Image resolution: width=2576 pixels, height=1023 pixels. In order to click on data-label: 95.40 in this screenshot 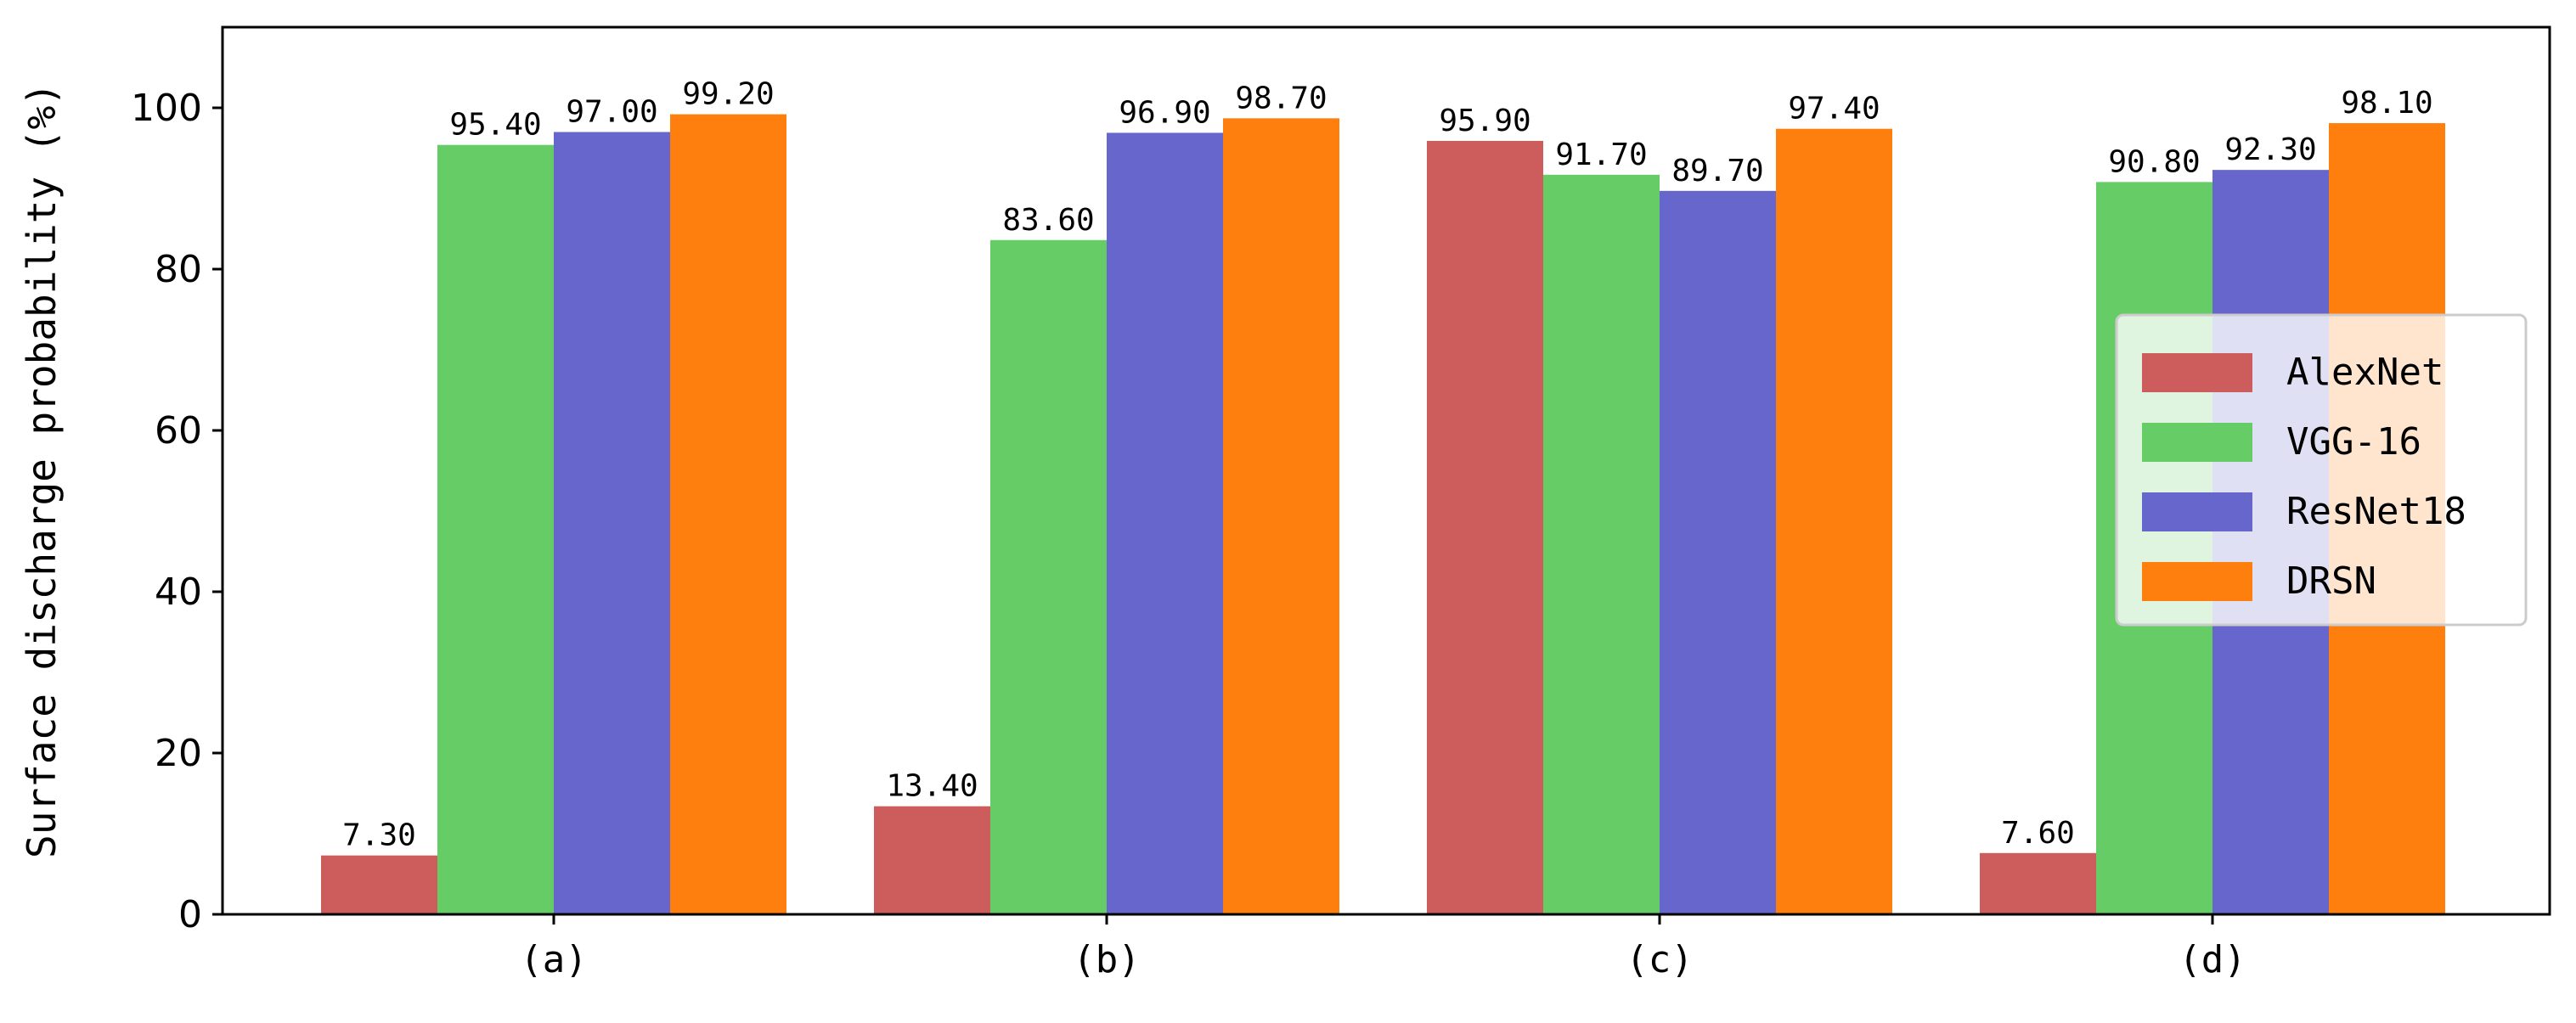, I will do `click(495, 126)`.